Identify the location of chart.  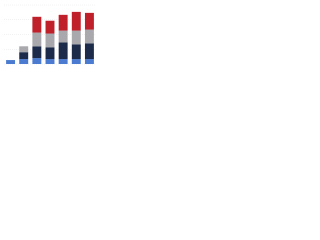
(50, 34).